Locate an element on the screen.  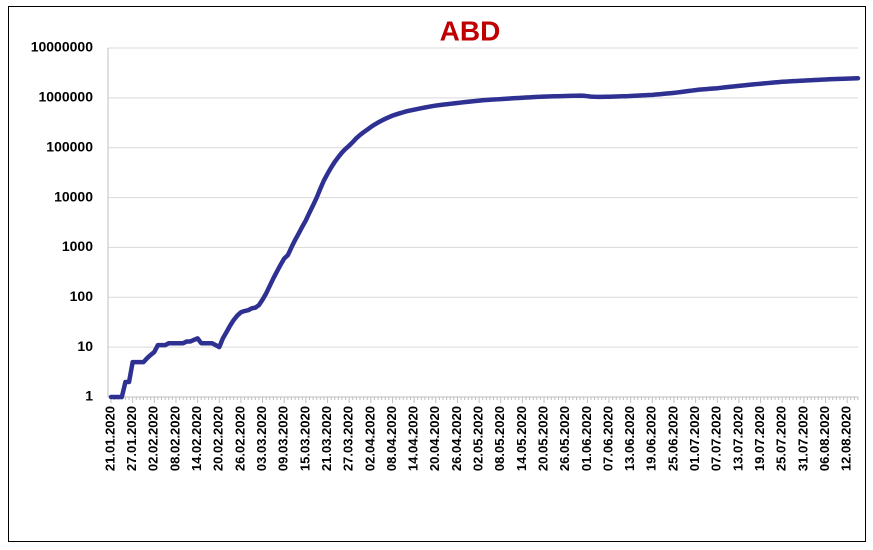
x-tick-label: 26.02.2020 is located at coordinates (239, 438).